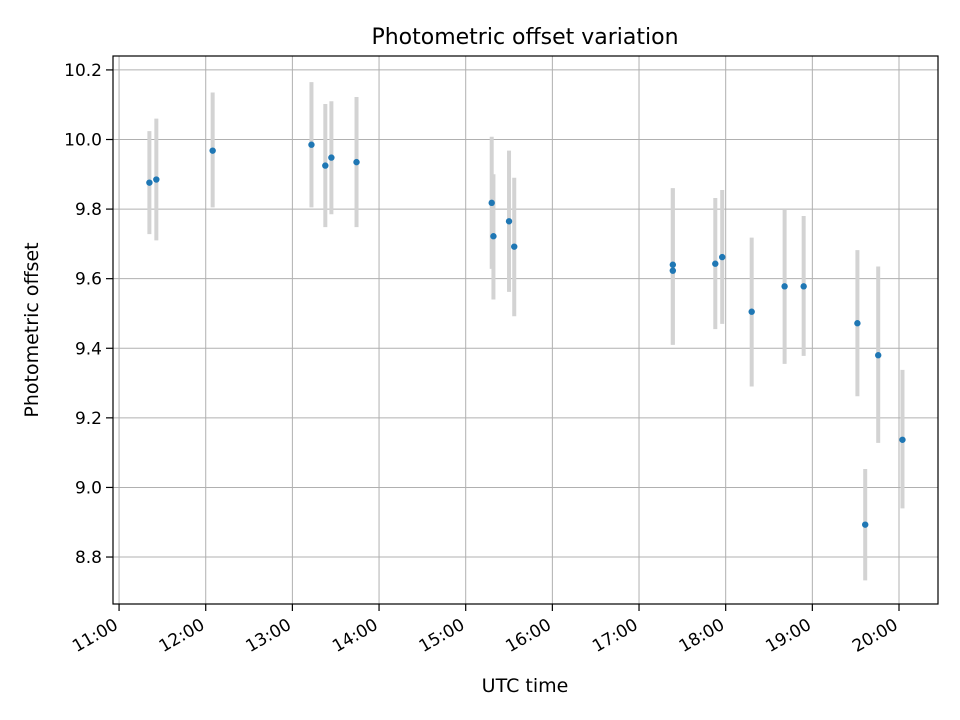 The height and width of the screenshot is (720, 960). I want to click on y-tick-label: 9.6, so click(88, 280).